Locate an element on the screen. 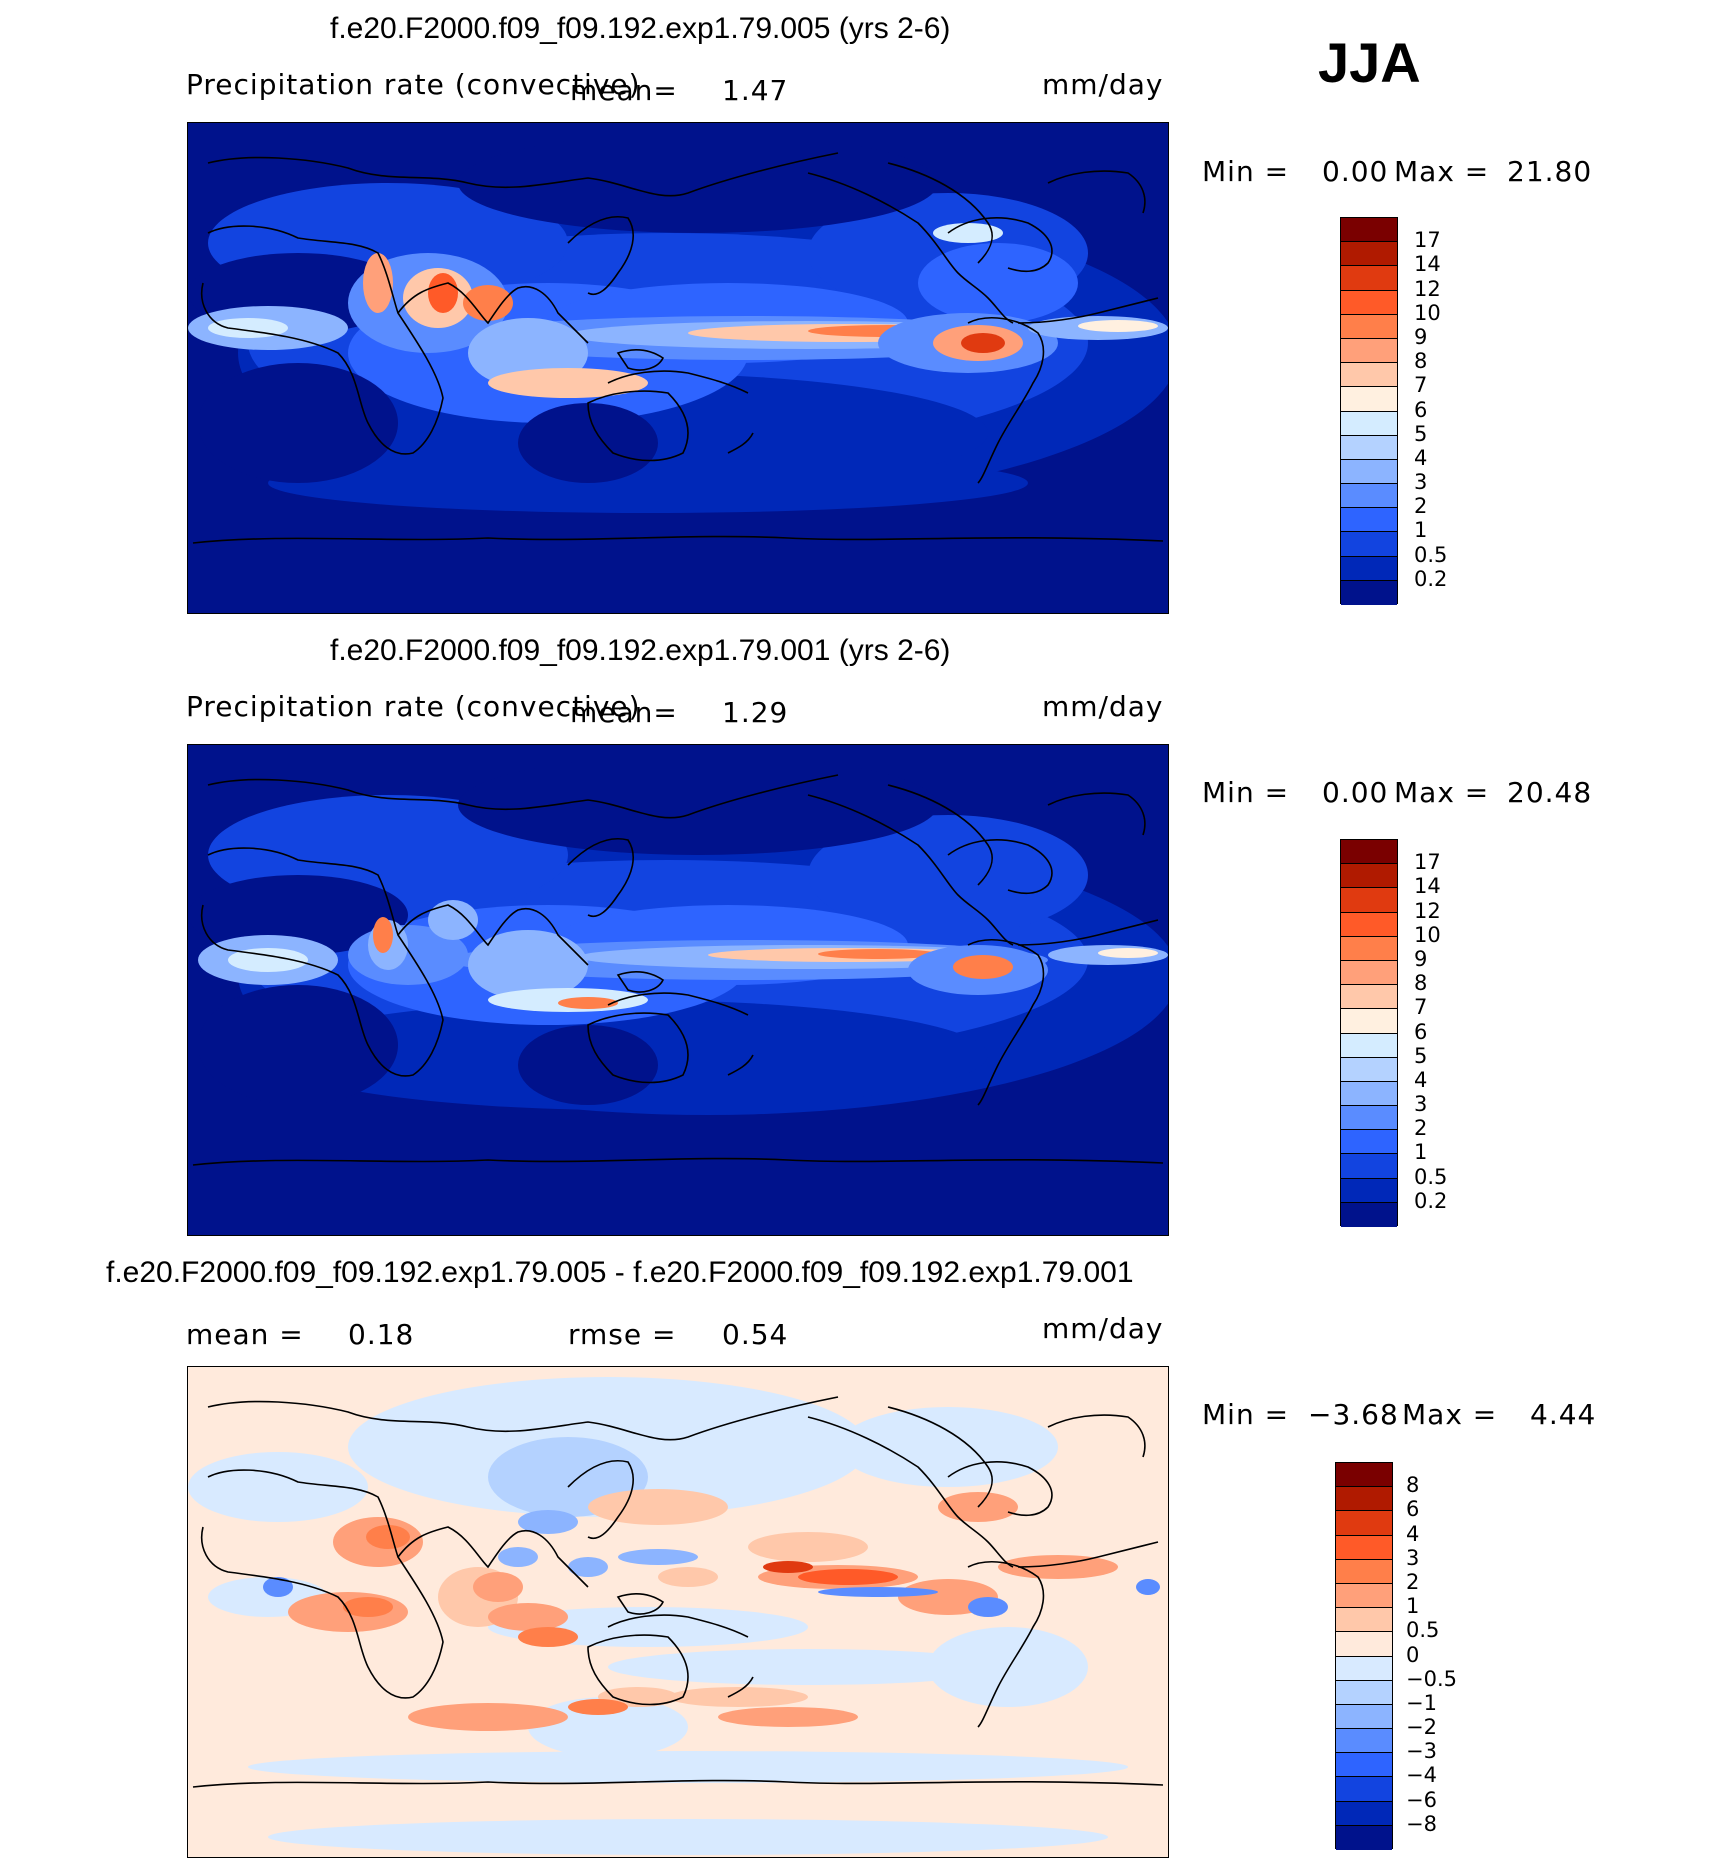 This screenshot has height=1874, width=1710. middle-panel-max-value: 20.48 is located at coordinates (1550, 792).